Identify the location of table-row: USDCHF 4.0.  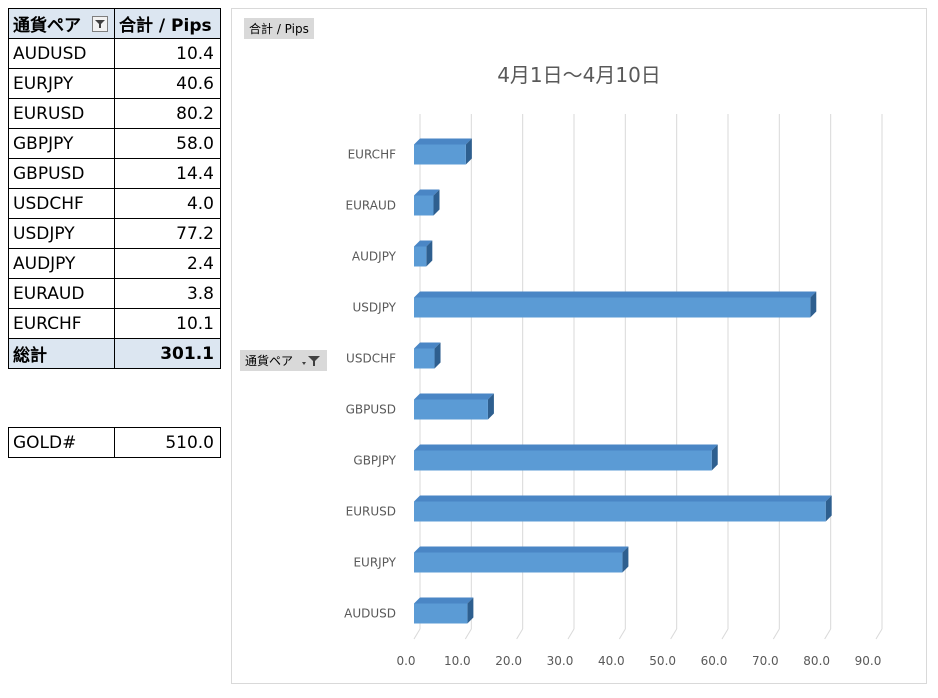
(114, 203).